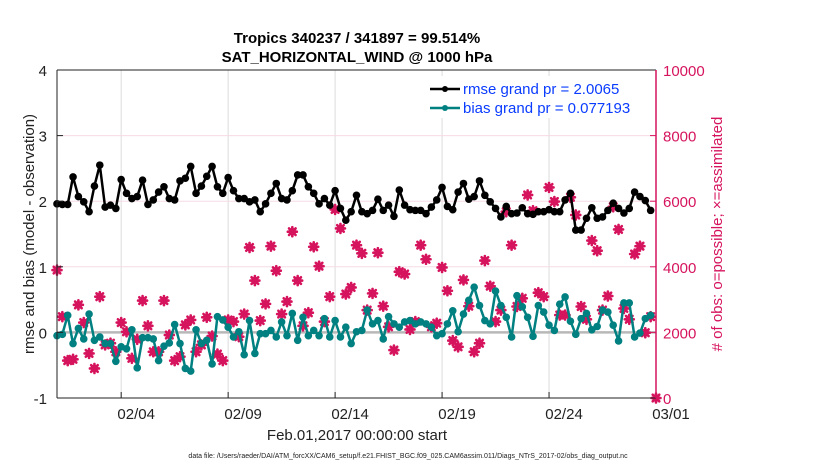  What do you see at coordinates (43, 333) in the screenshot?
I see `y-tick-label: 0` at bounding box center [43, 333].